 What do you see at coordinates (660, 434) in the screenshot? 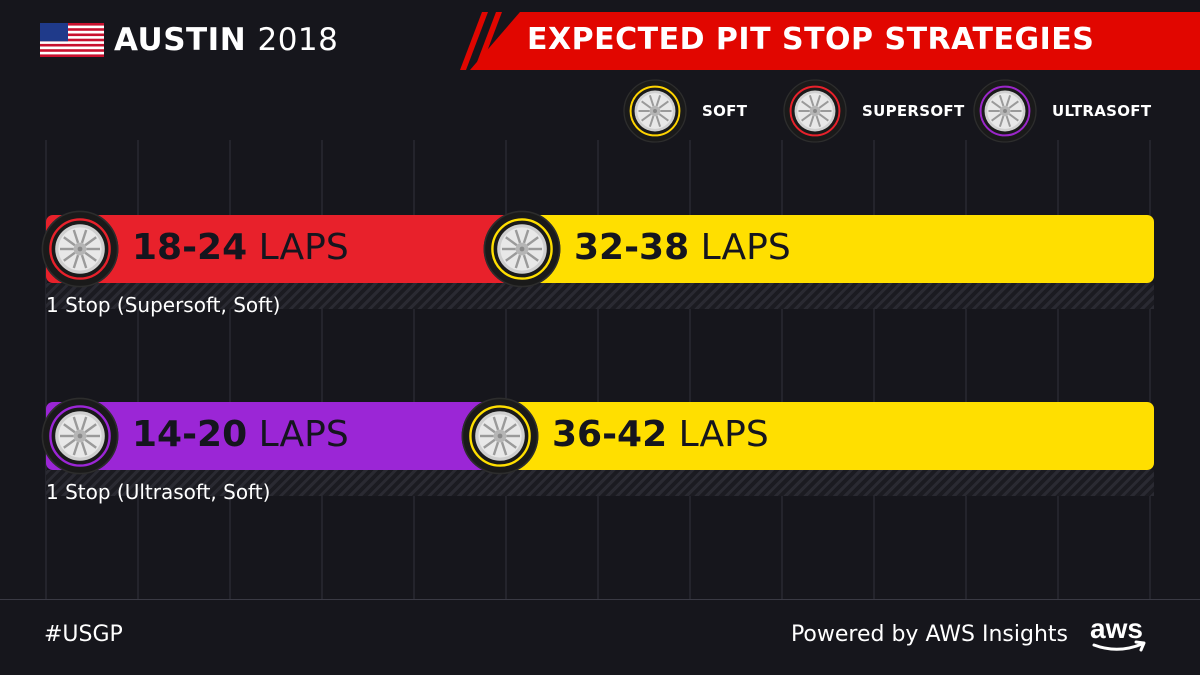
I see `stint-label: 36-42 LAPS` at bounding box center [660, 434].